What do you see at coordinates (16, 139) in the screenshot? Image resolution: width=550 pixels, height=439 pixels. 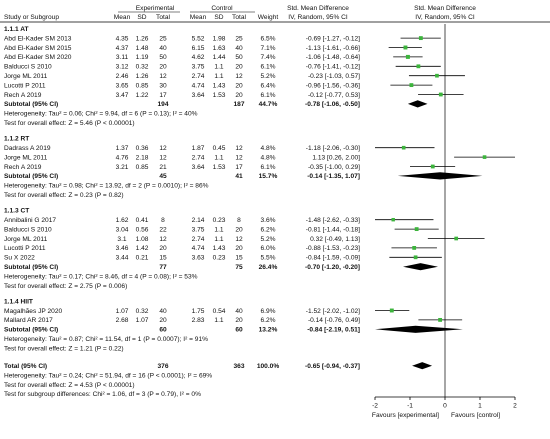 I see `subgroup-title: 1.1.2 RT` at bounding box center [16, 139].